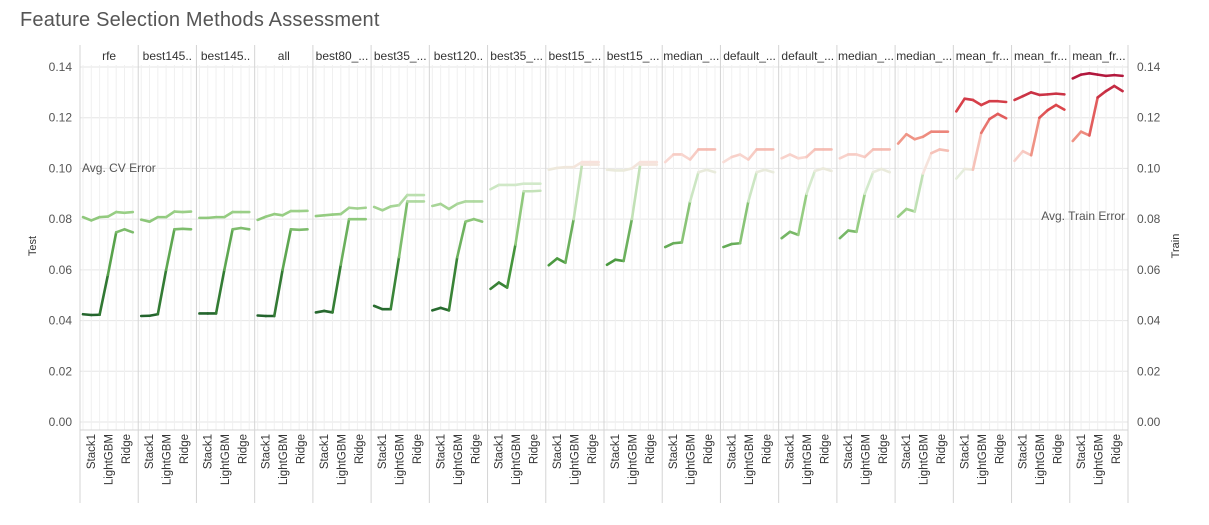 The height and width of the screenshot is (525, 1209). Describe the element at coordinates (1149, 168) in the screenshot. I see `y-tick-label-right: 0.10` at that location.